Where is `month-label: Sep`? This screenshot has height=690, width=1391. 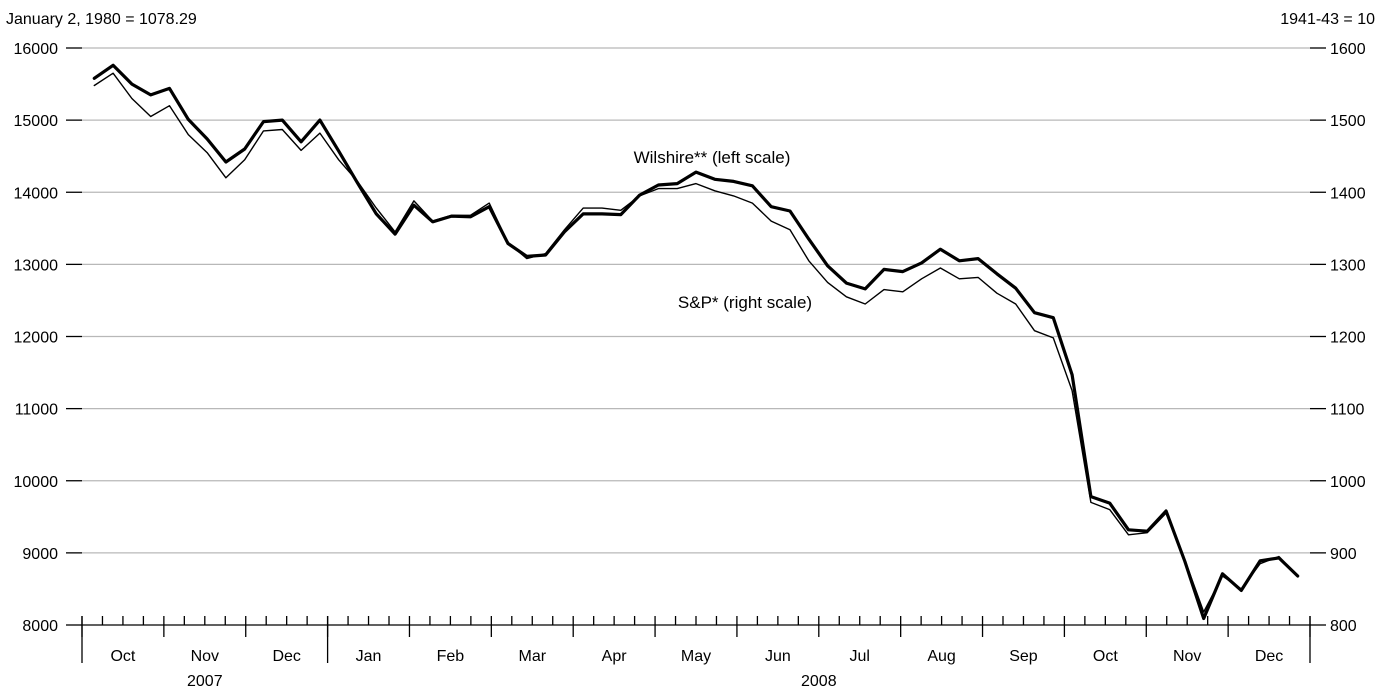
month-label: Sep is located at coordinates (1023, 656).